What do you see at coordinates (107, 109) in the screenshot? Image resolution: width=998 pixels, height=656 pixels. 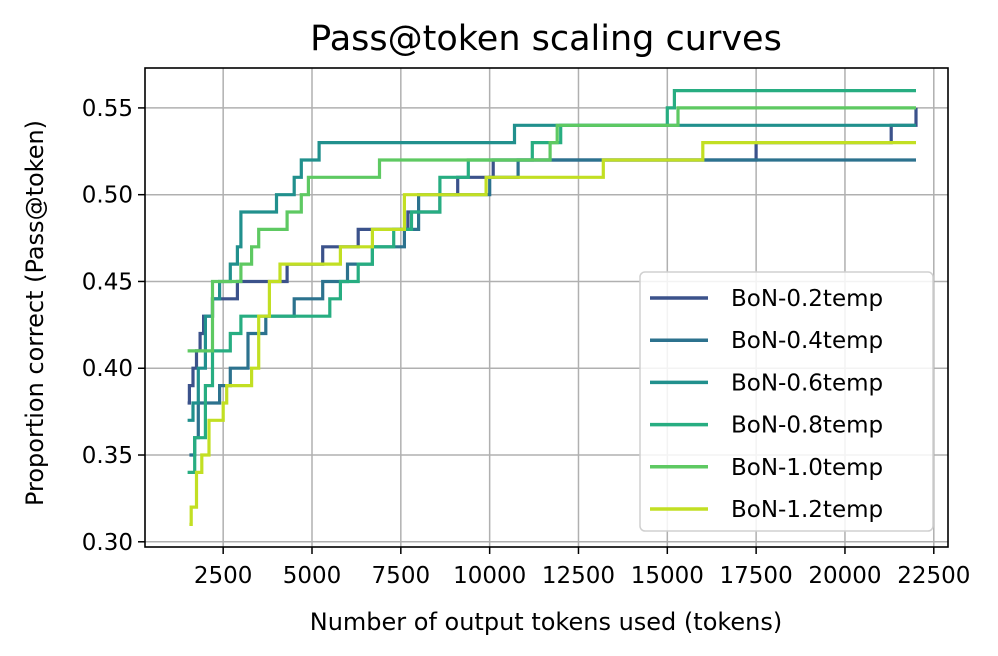 I see `y-tick-label: 0.55` at bounding box center [107, 109].